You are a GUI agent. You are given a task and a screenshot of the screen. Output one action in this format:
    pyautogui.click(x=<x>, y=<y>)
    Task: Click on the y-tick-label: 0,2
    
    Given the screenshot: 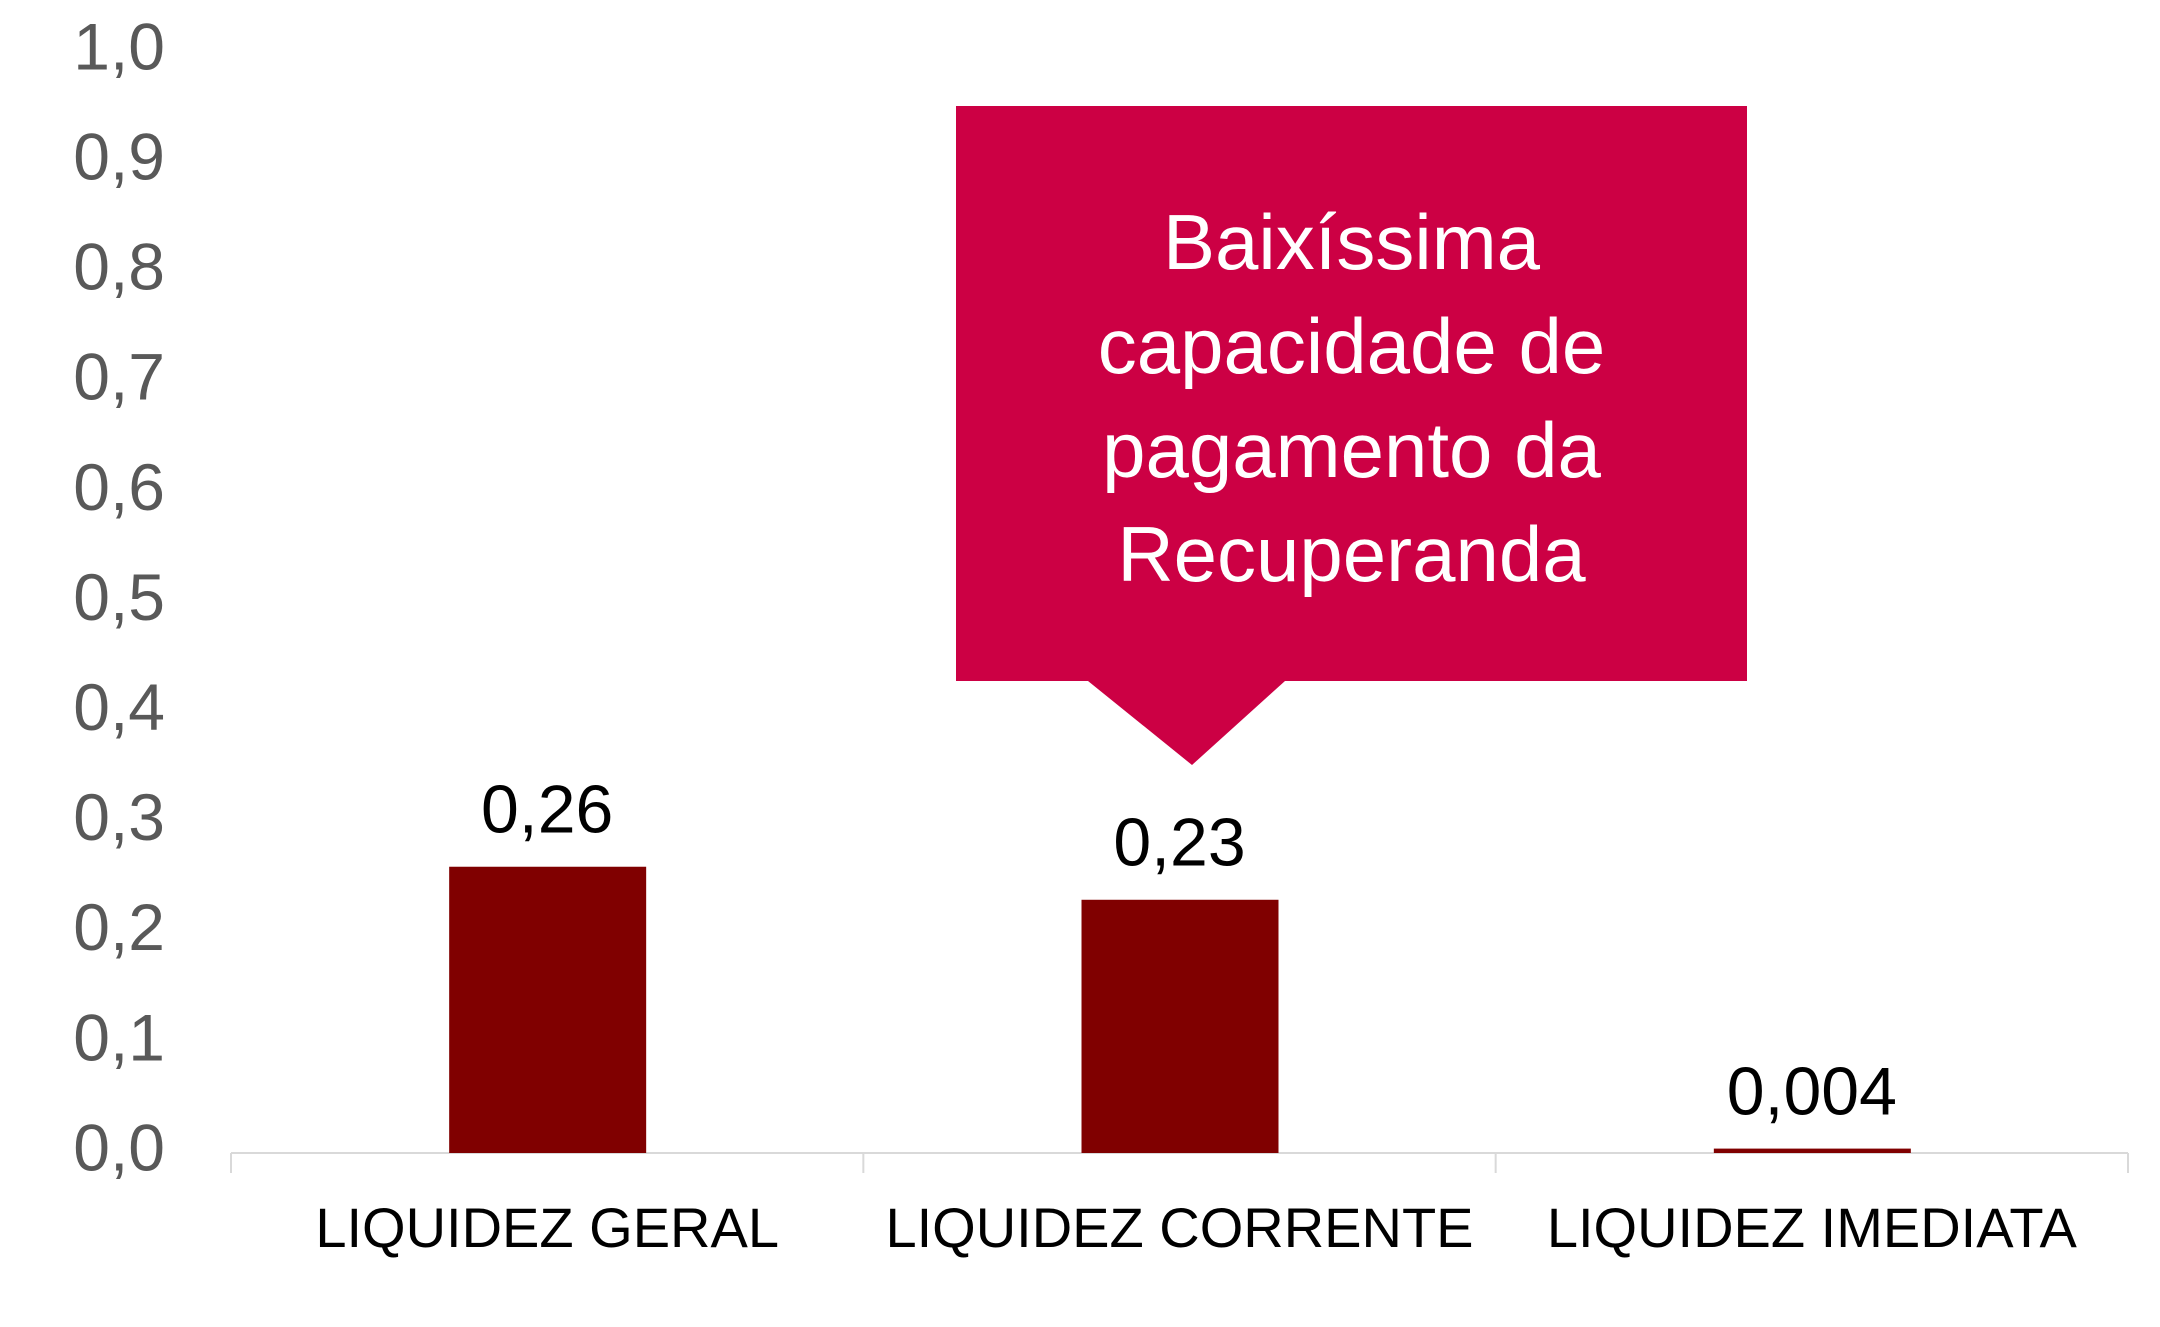 What is the action you would take?
    pyautogui.click(x=119, y=927)
    